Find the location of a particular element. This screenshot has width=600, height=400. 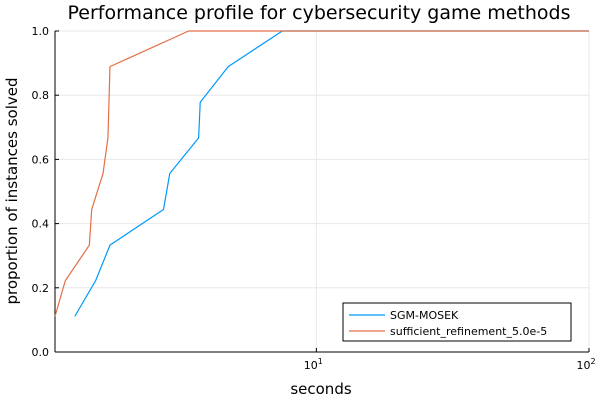

y-axis-label: proportion of instances solved is located at coordinates (12, 190).